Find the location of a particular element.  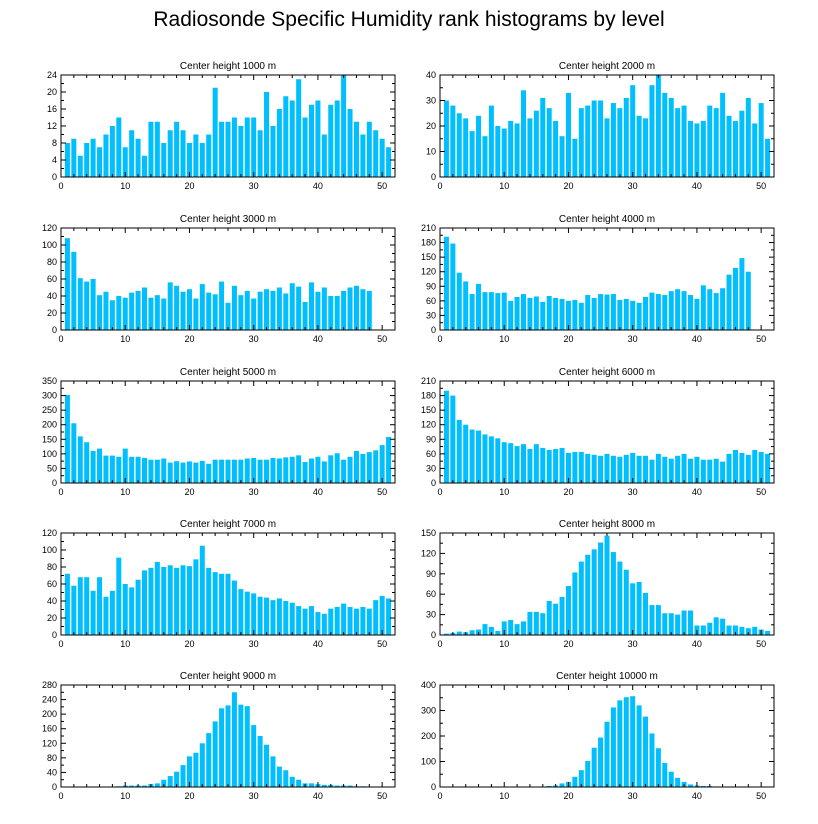

x-tick-label: 50 is located at coordinates (761, 339).